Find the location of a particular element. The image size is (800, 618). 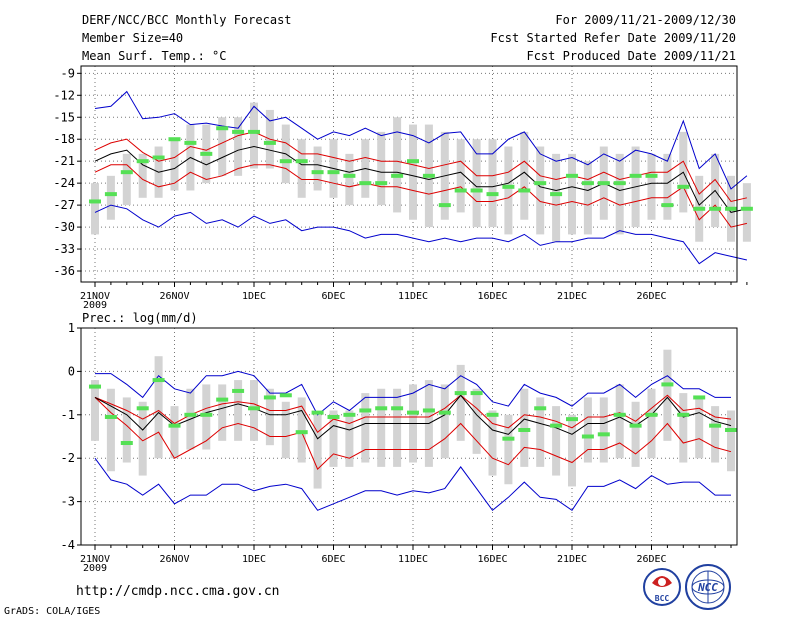

member-size-label: Member Size=40 is located at coordinates (132, 38).